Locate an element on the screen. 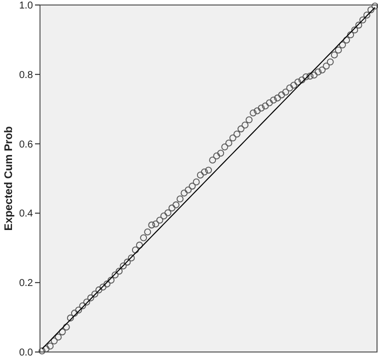 This screenshot has height=359, width=378. y-axis-title: Expected Cum Prob is located at coordinates (9, 178).